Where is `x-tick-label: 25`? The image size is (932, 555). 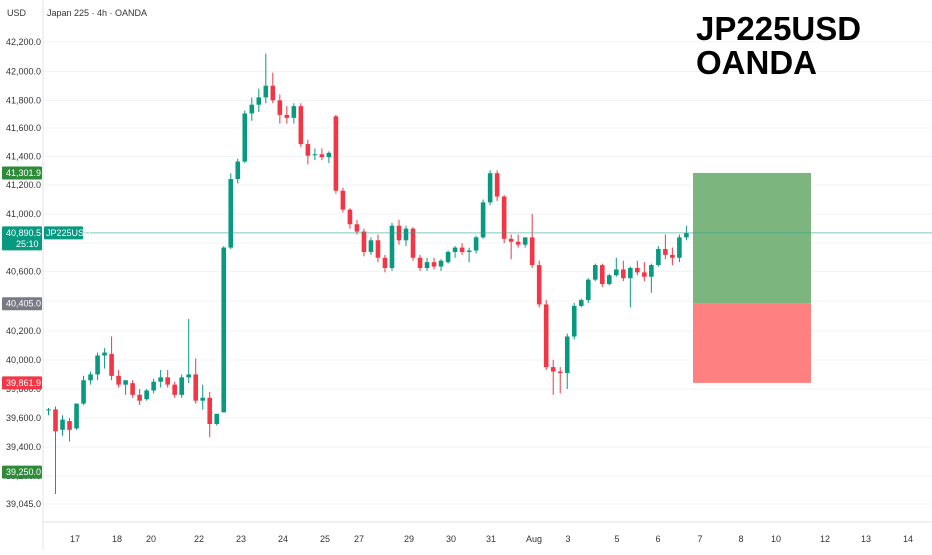
x-tick-label: 25 is located at coordinates (325, 539).